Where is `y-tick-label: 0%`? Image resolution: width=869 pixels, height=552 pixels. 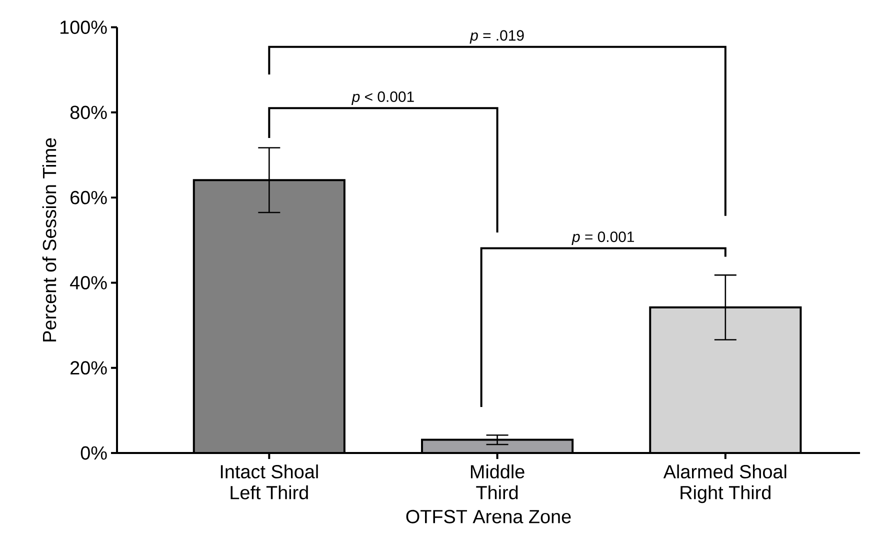 y-tick-label: 0% is located at coordinates (93, 453).